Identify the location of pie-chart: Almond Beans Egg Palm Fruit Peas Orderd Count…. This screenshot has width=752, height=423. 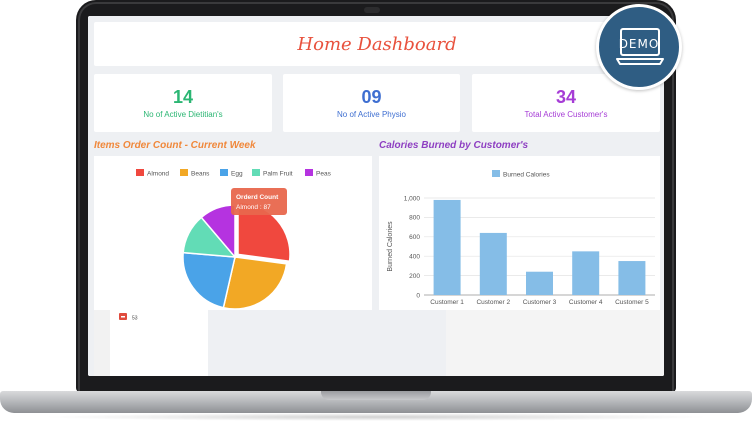
(234, 239).